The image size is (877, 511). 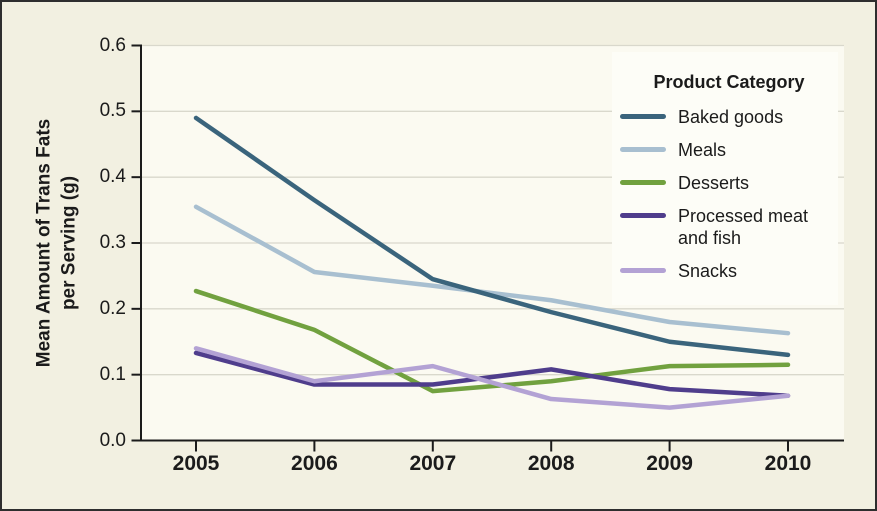 I want to click on legend-entry: Meals, so click(x=729, y=150).